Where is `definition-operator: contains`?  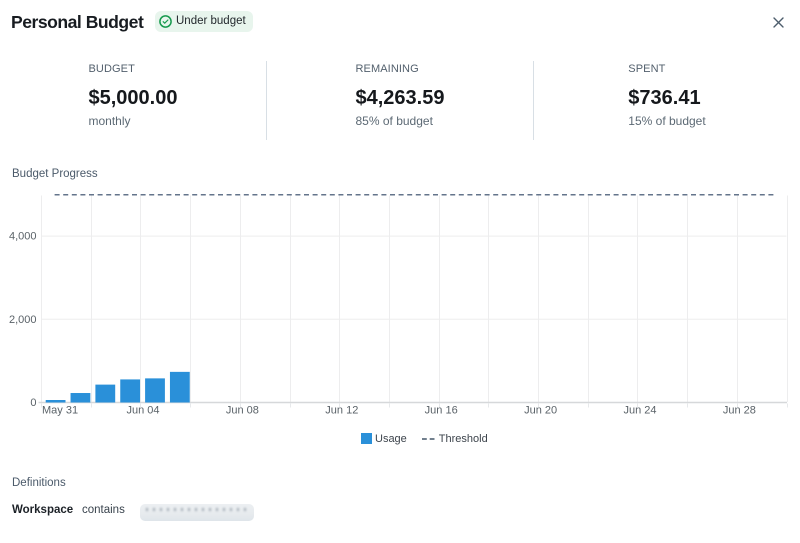 definition-operator: contains is located at coordinates (103, 510).